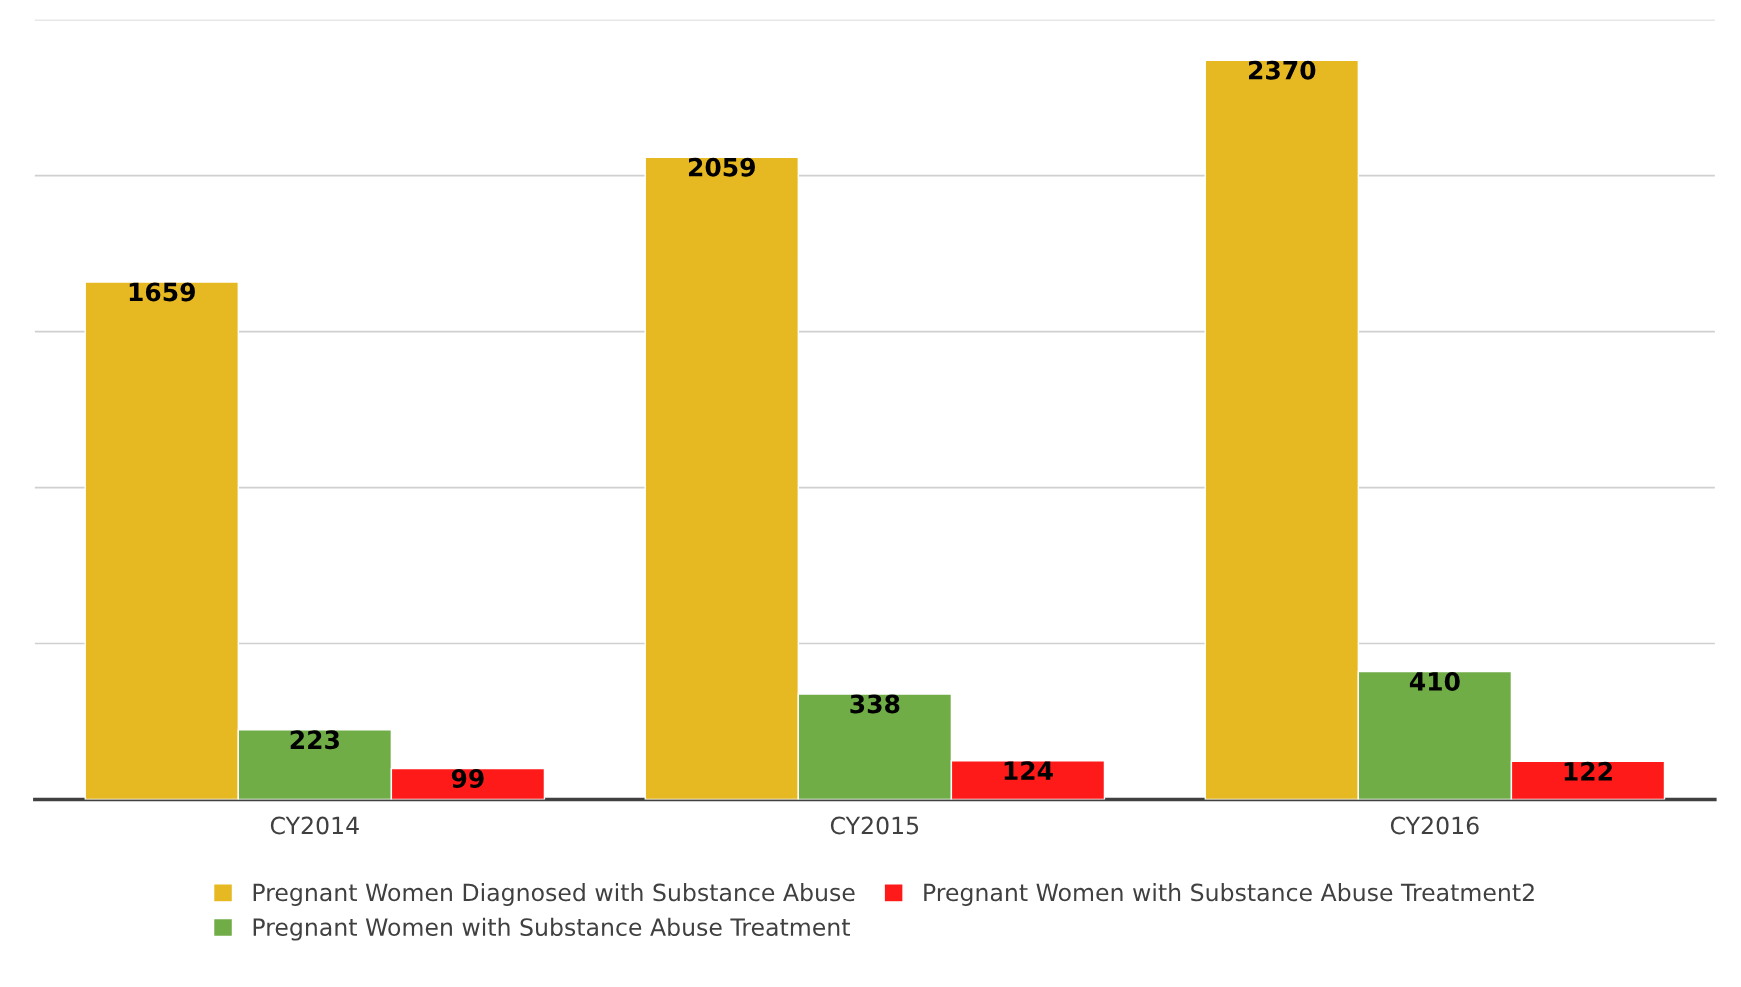 The image size is (1741, 987). I want to click on data-label: 122, so click(1588, 771).